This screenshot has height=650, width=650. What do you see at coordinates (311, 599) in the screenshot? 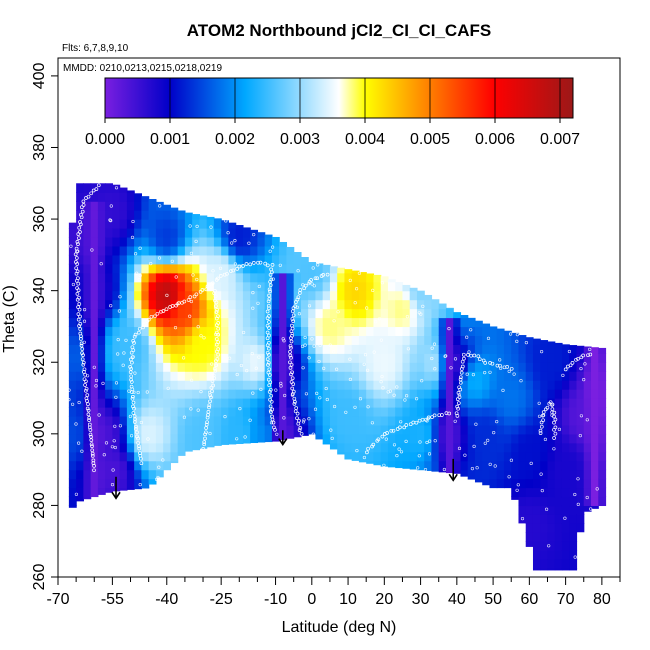
I see `x-tick-label: 0` at bounding box center [311, 599].